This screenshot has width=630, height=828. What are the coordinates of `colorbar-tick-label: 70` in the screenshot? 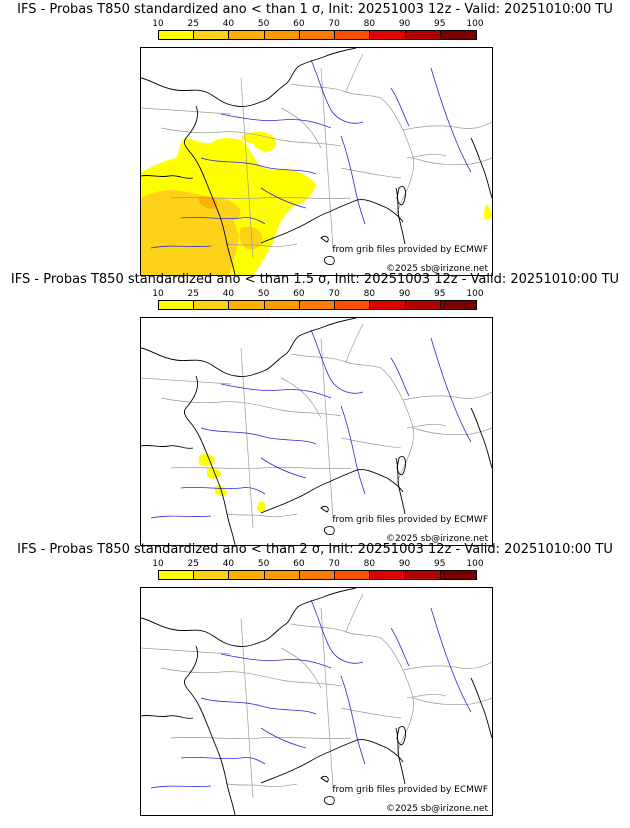 It's located at (334, 294).